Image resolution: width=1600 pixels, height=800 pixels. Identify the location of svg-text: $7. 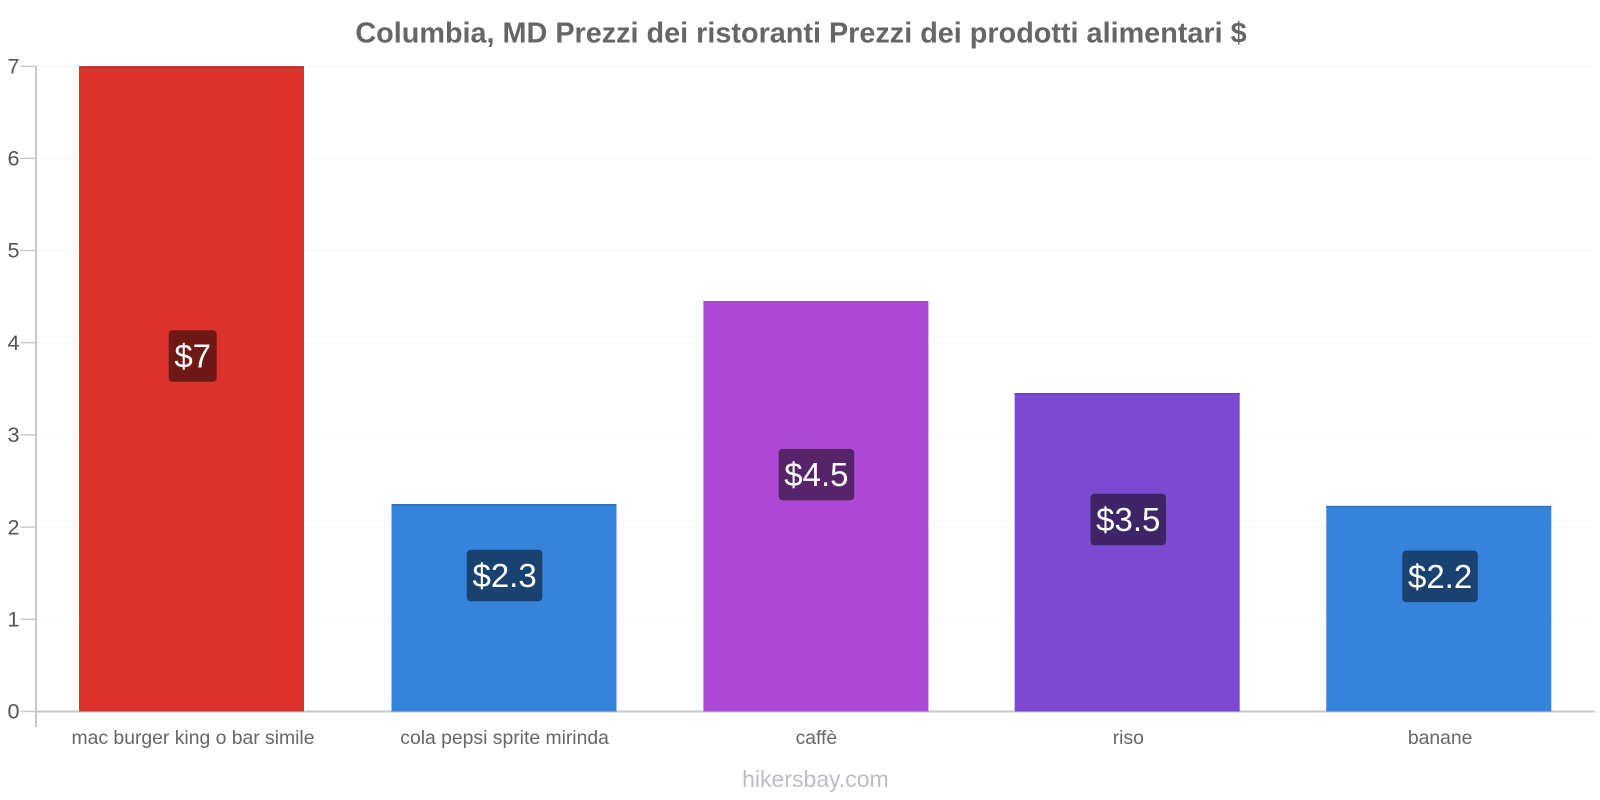
(192, 356).